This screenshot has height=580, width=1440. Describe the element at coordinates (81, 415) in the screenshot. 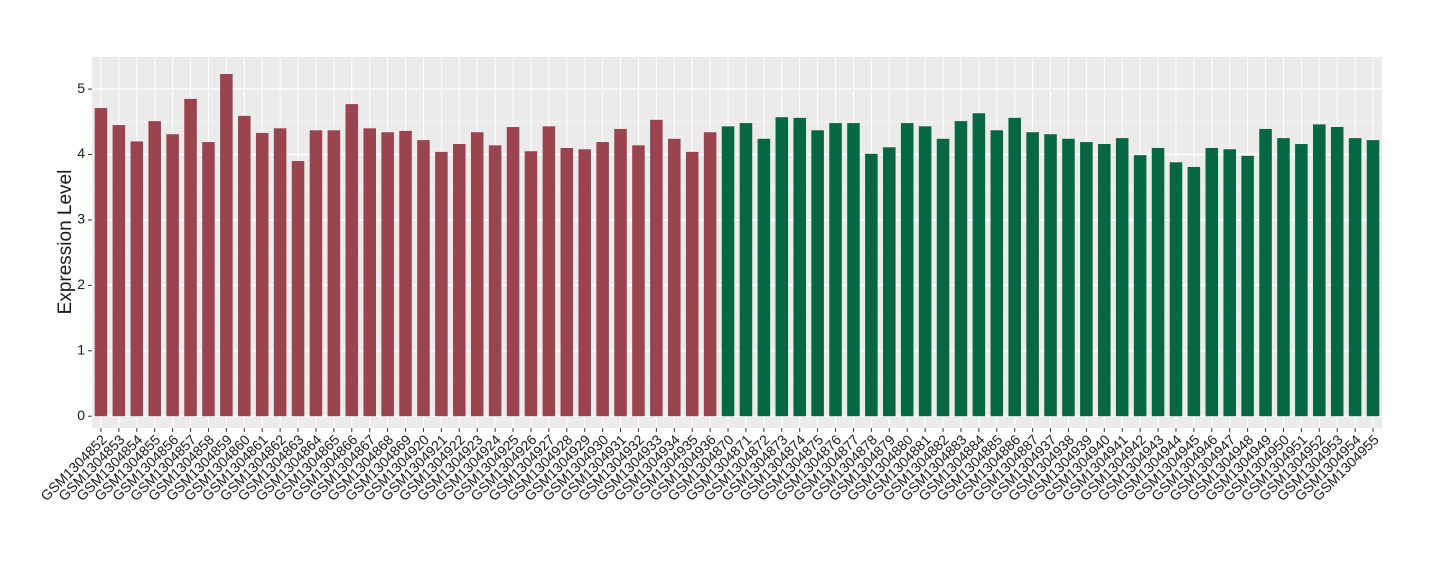

I see `y-tick-label: 0` at that location.